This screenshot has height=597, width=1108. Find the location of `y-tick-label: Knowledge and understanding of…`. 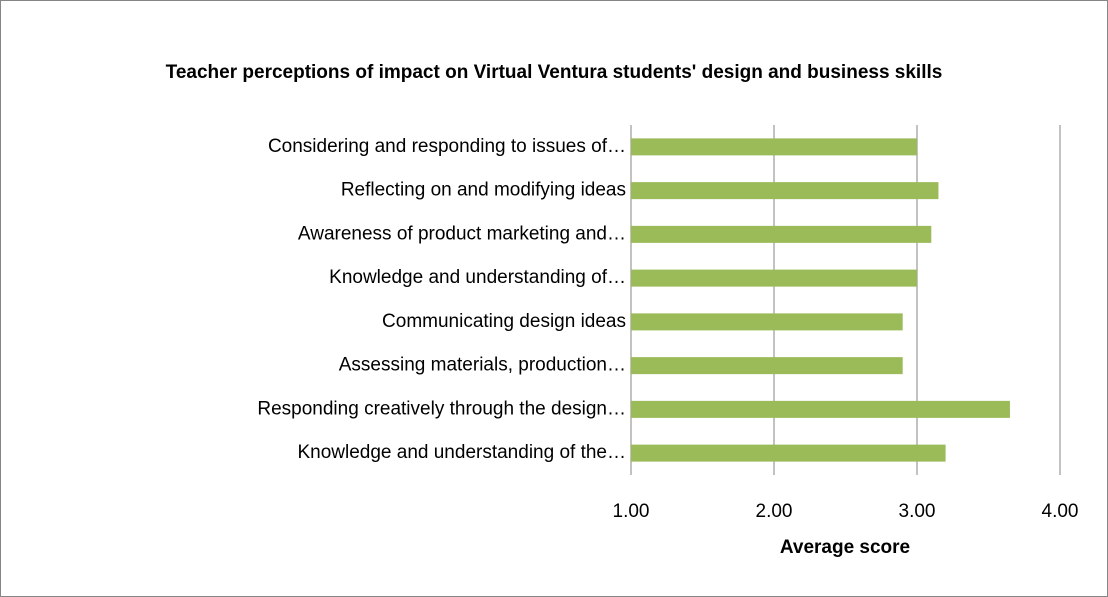

y-tick-label: Knowledge and understanding of… is located at coordinates (477, 277).